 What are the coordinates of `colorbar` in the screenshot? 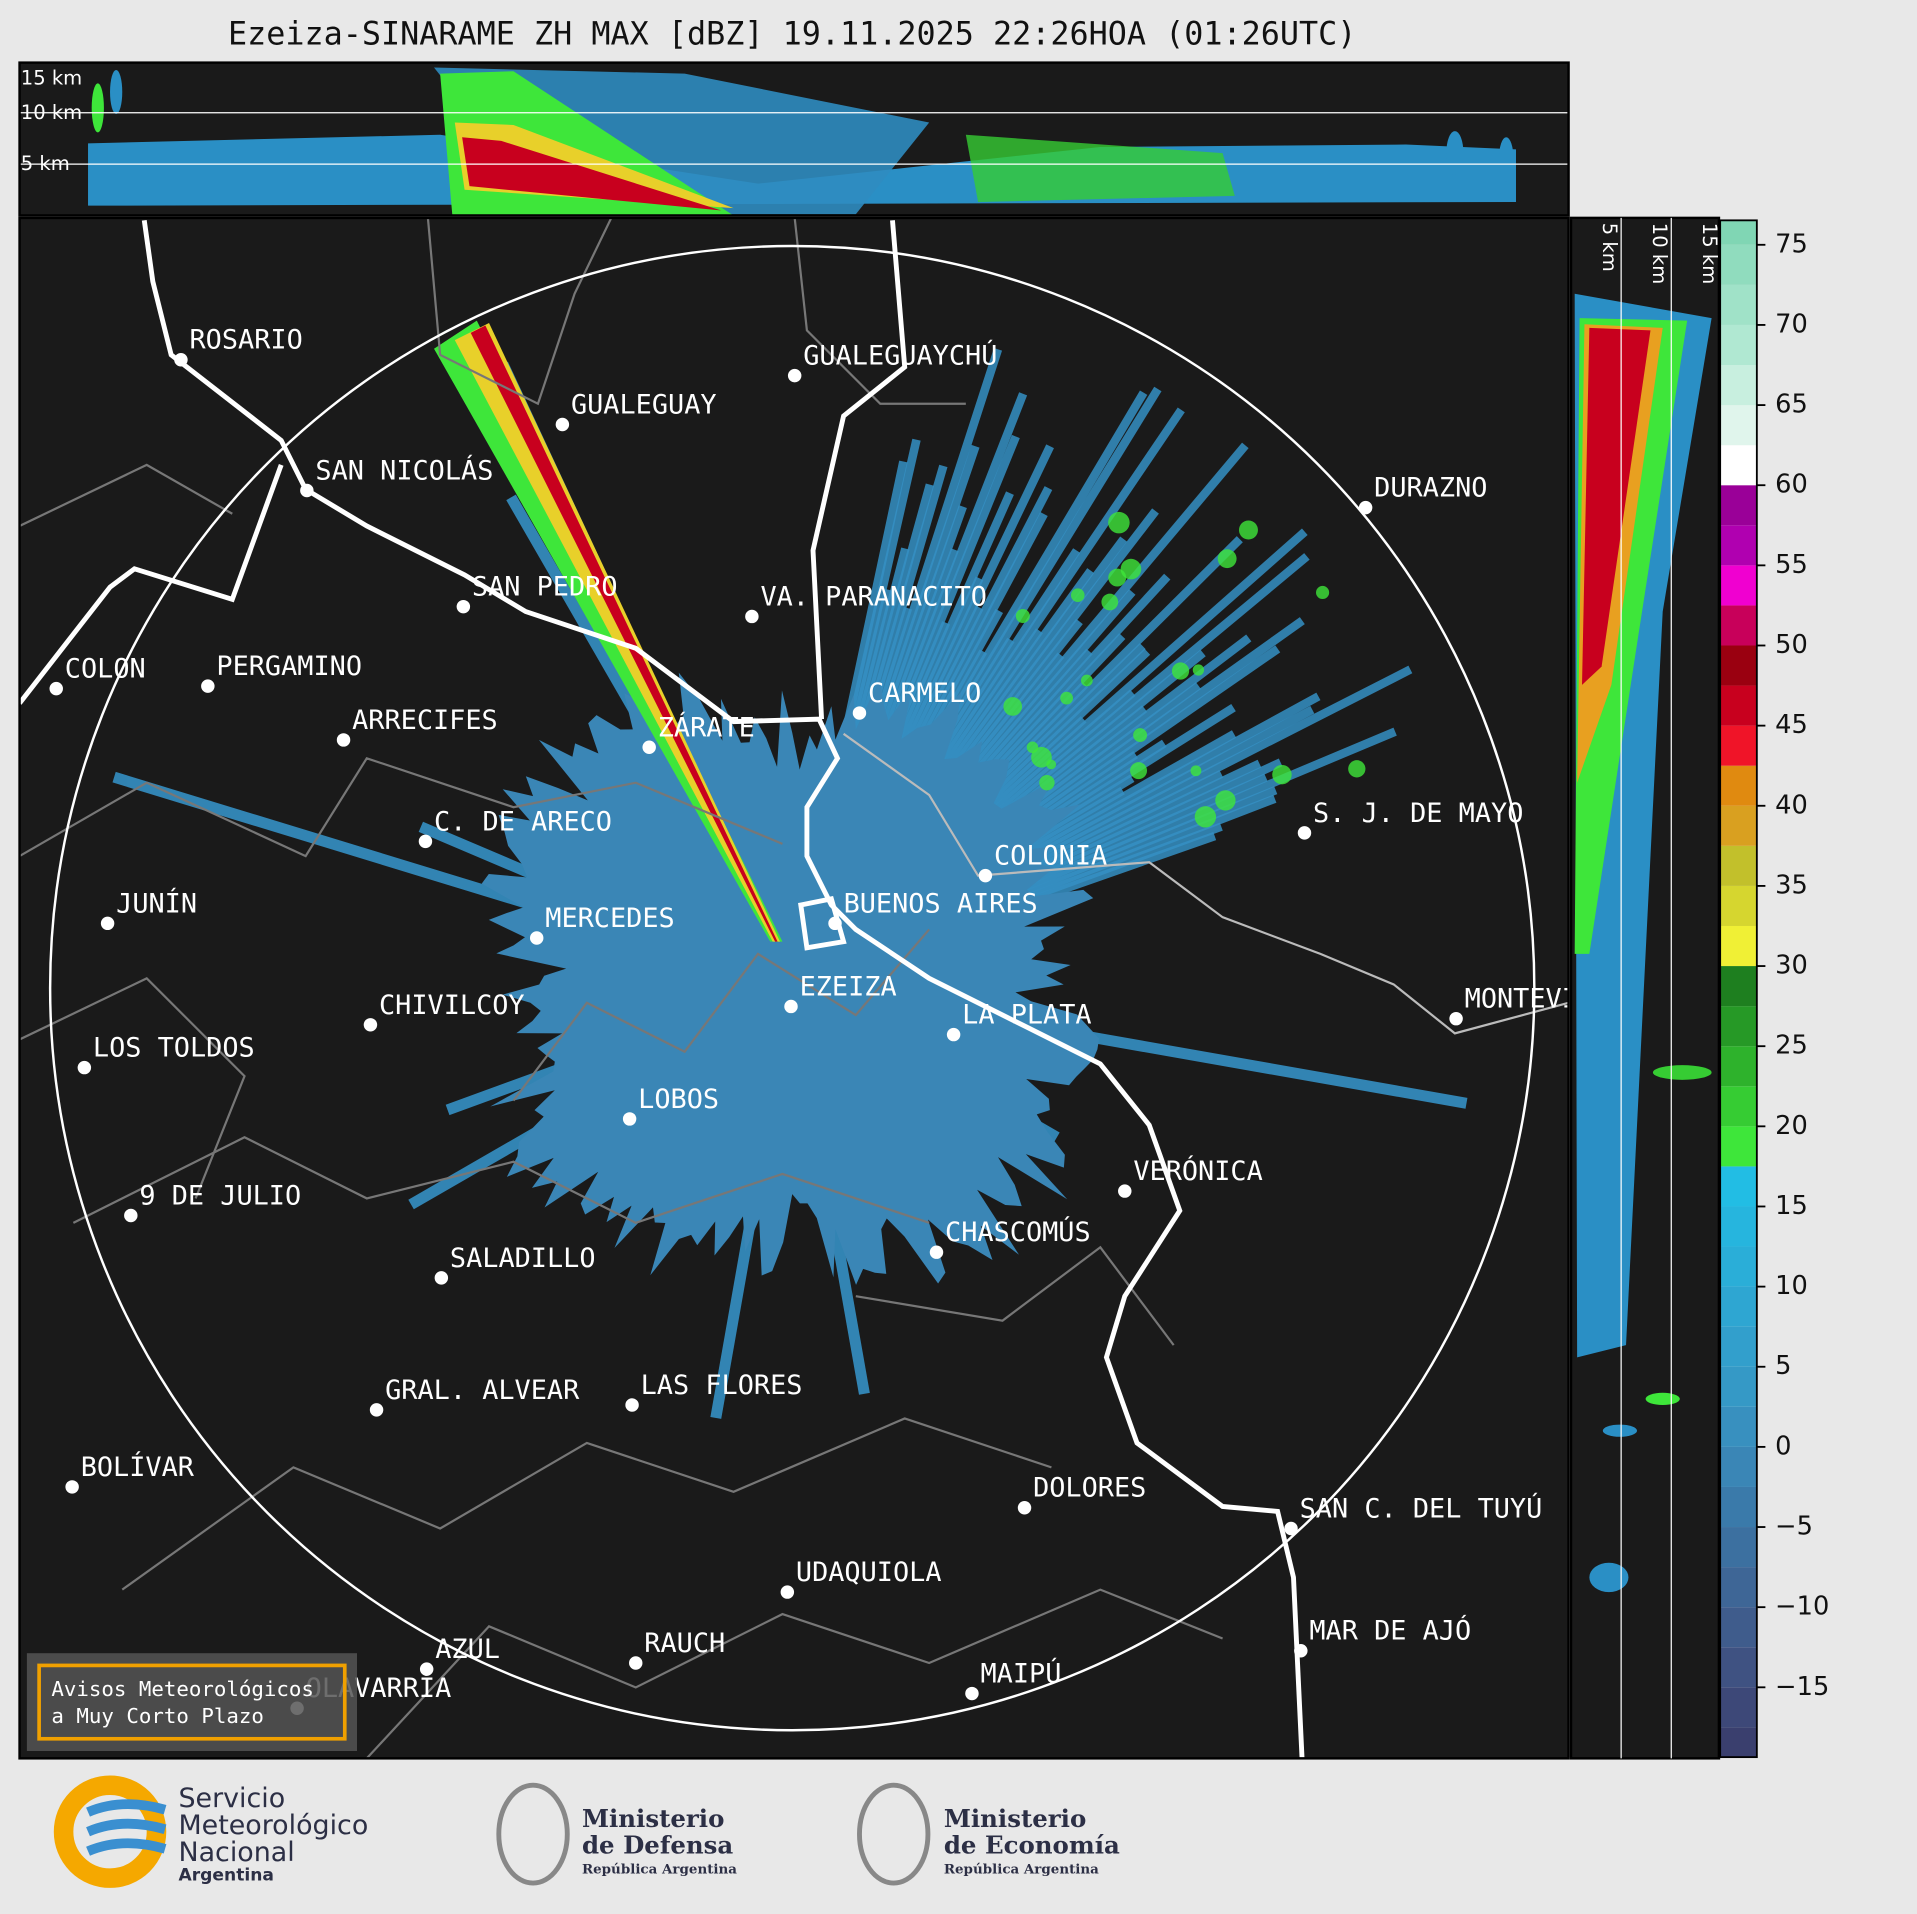 It's located at (1738, 989).